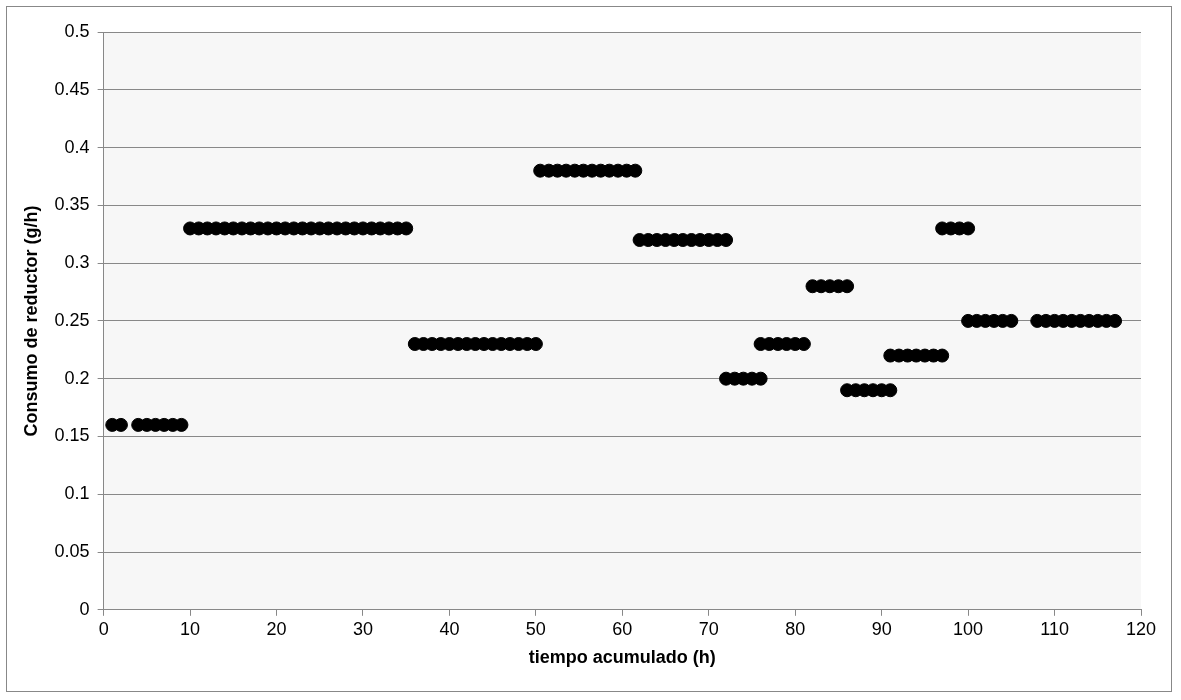  What do you see at coordinates (968, 628) in the screenshot?
I see `x-tick-label: 100` at bounding box center [968, 628].